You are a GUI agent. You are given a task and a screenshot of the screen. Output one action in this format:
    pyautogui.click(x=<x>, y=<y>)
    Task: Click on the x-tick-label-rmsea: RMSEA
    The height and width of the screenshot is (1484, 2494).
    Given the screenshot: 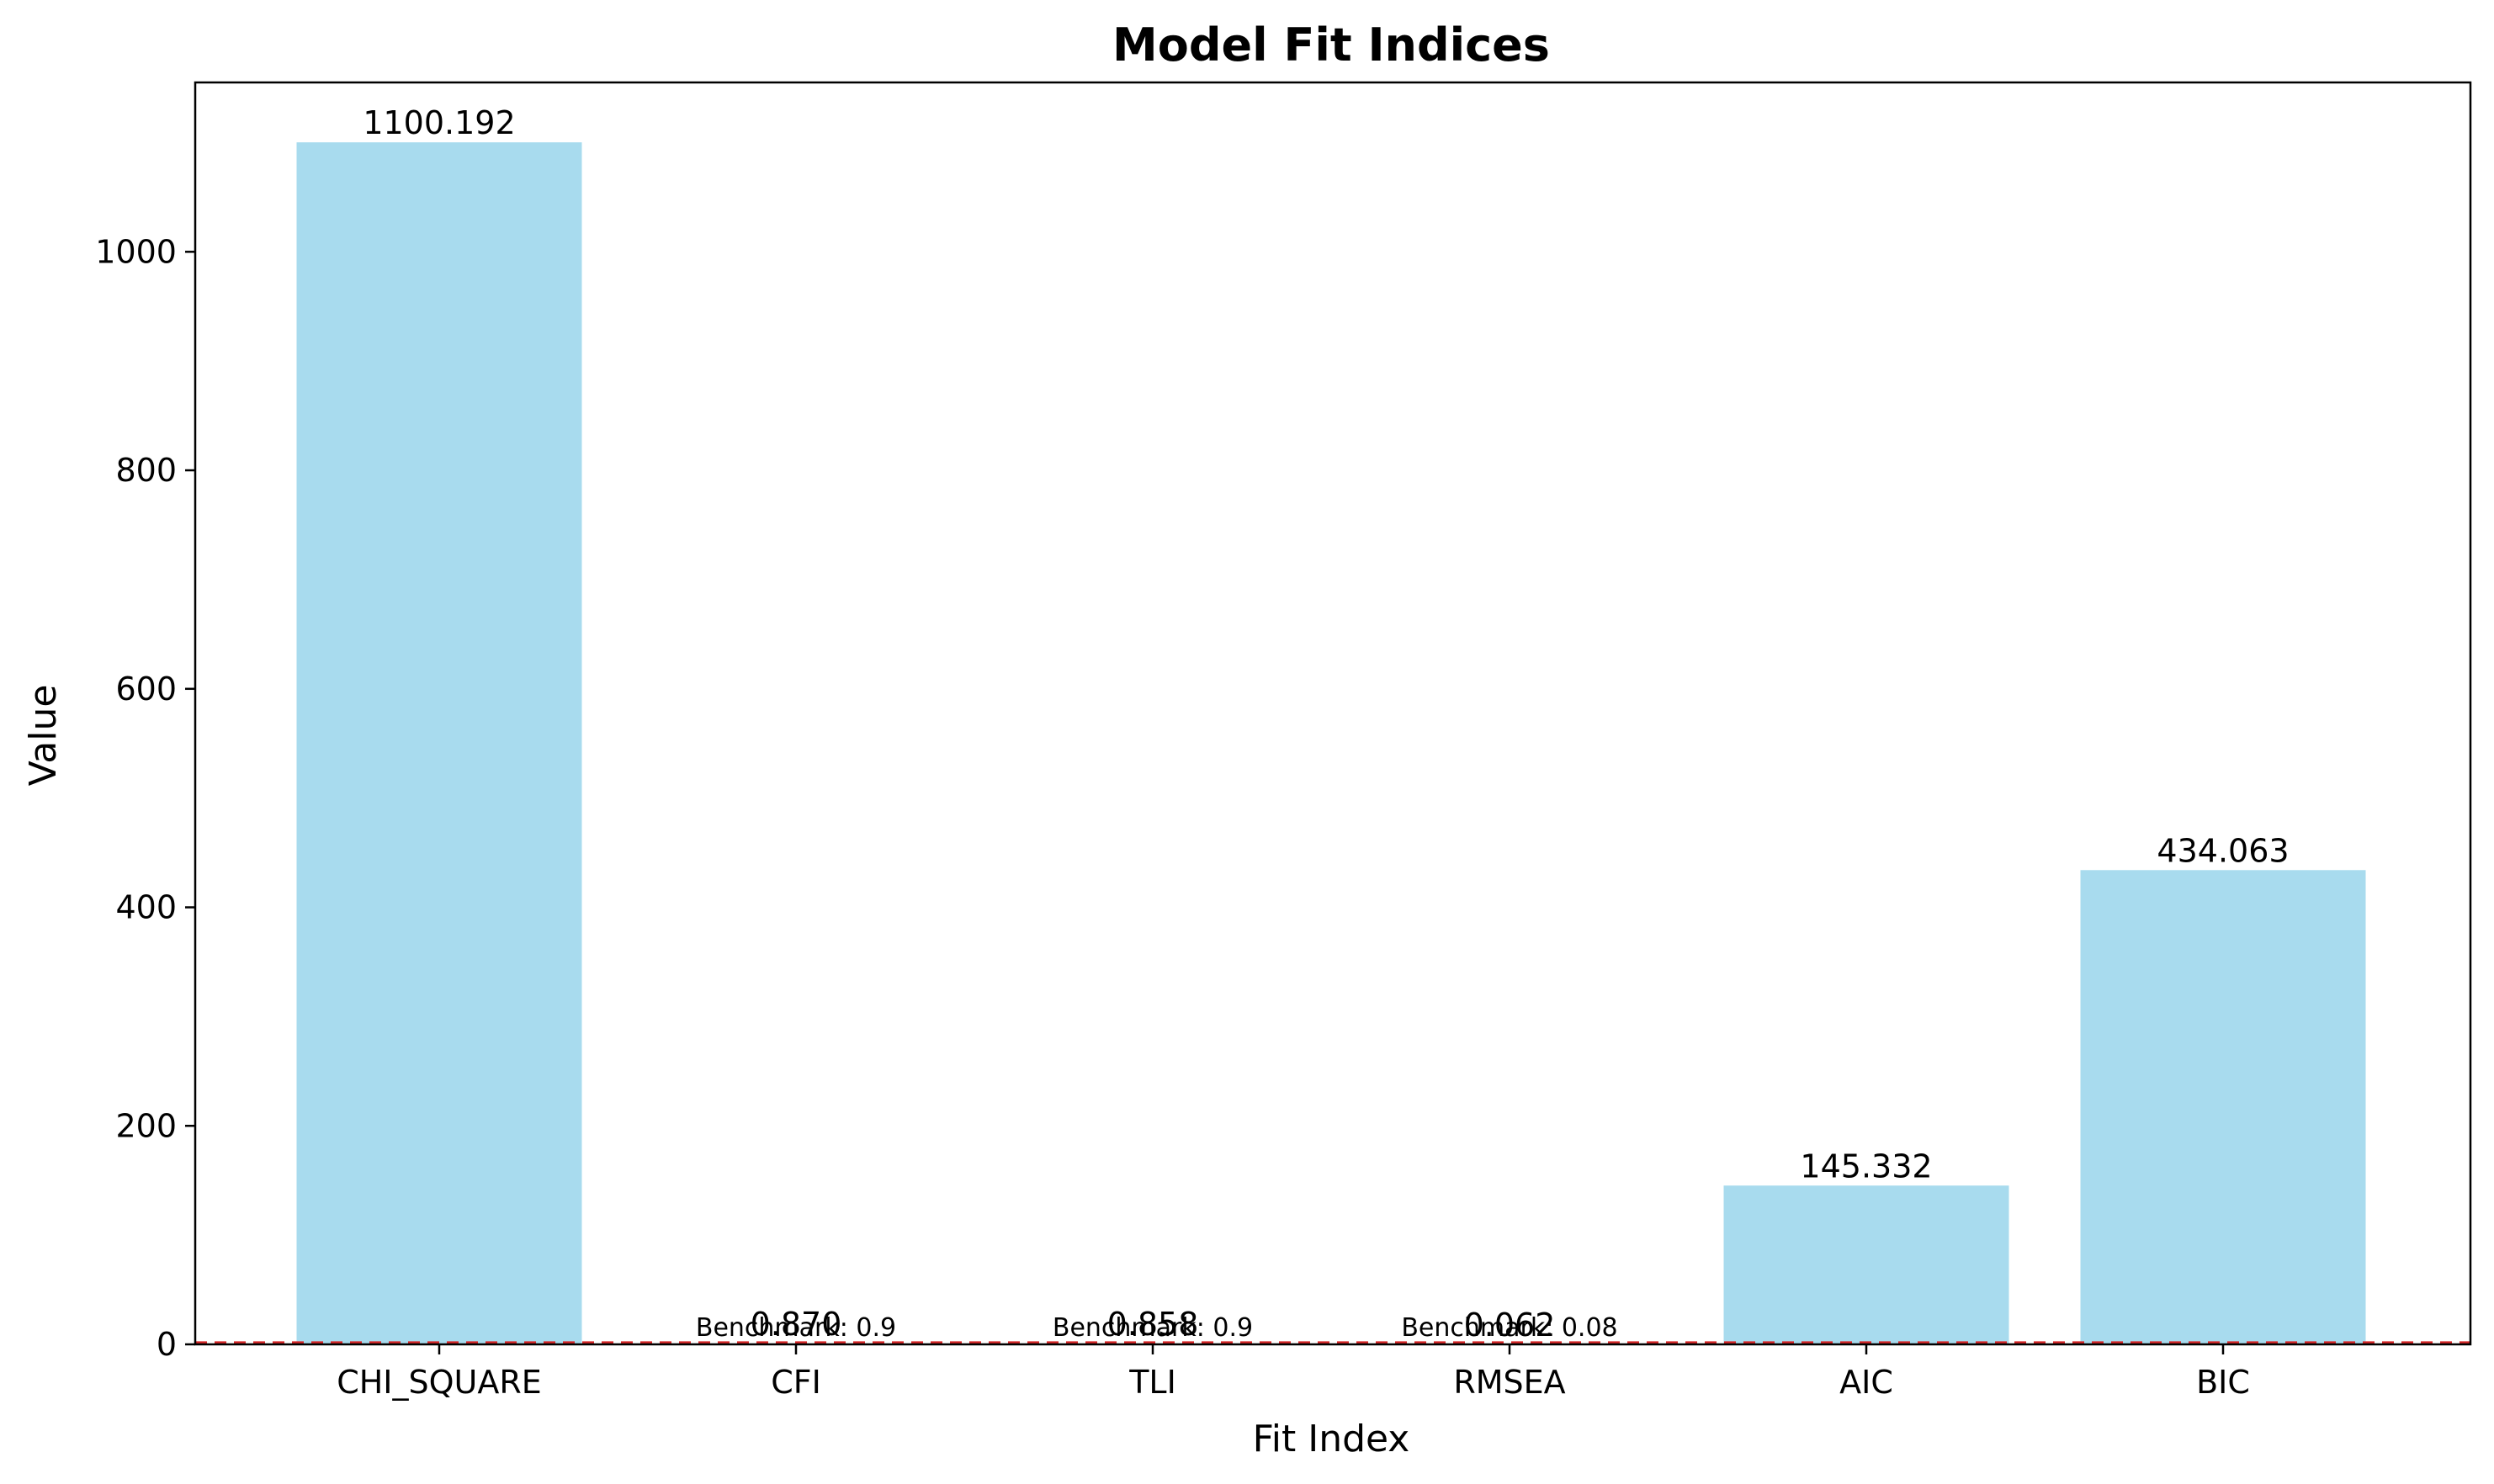 What is the action you would take?
    pyautogui.click(x=1509, y=1382)
    